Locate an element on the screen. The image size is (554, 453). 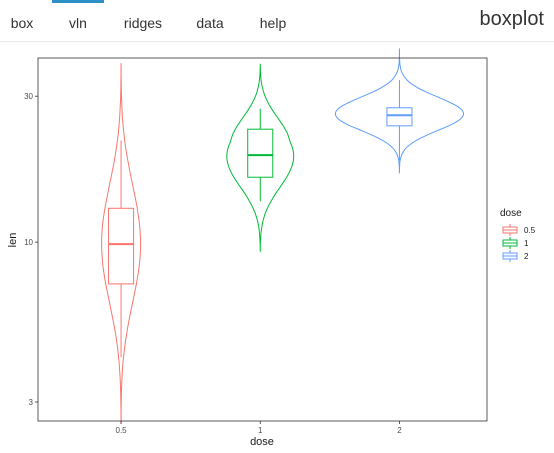
tab-data: data is located at coordinates (210, 23).